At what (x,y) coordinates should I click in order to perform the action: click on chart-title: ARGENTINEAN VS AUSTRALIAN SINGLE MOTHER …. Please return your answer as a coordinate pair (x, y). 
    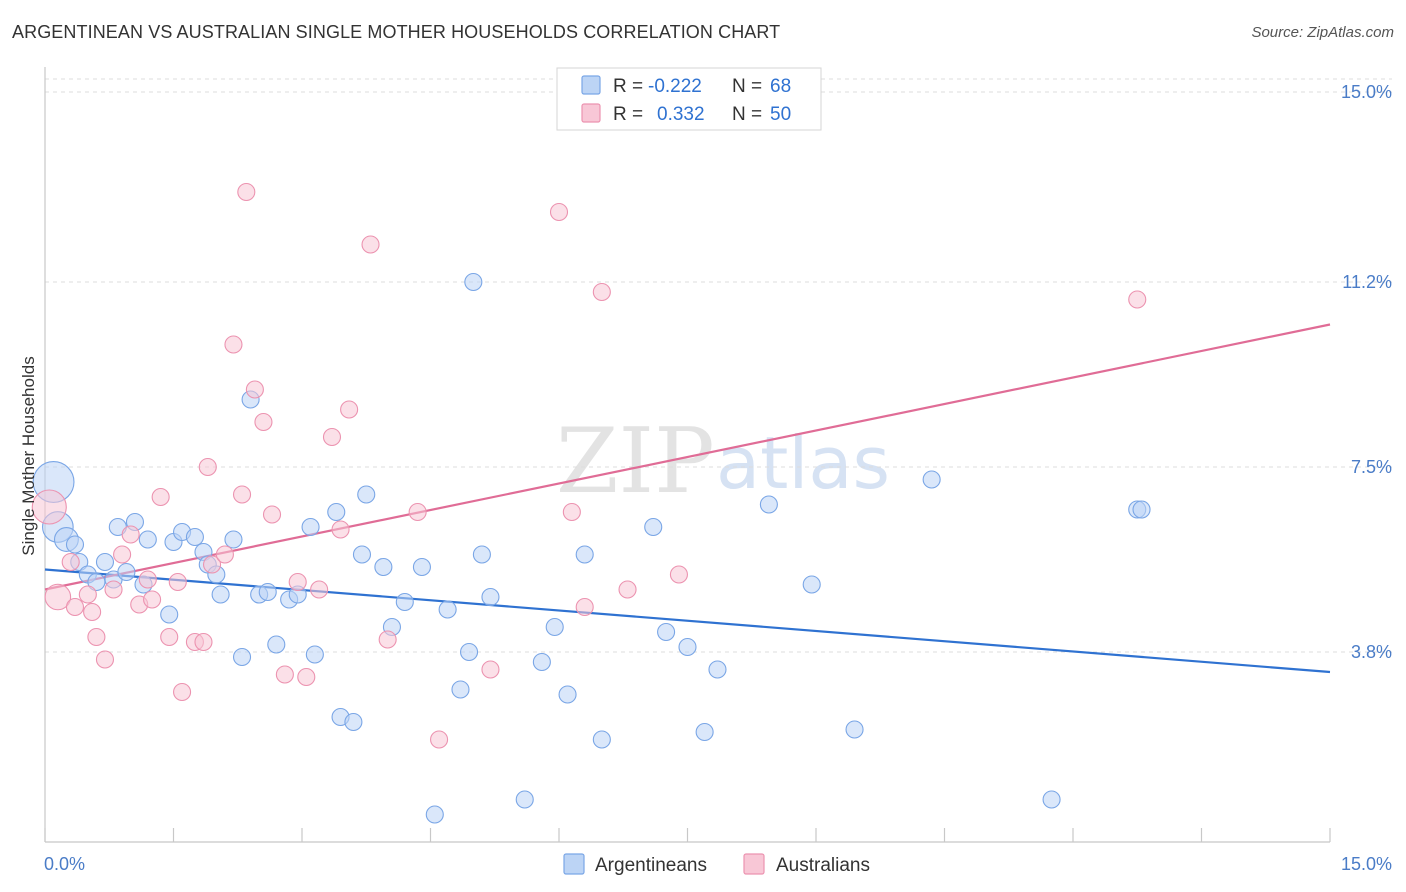
    Looking at the image, I should click on (396, 32).